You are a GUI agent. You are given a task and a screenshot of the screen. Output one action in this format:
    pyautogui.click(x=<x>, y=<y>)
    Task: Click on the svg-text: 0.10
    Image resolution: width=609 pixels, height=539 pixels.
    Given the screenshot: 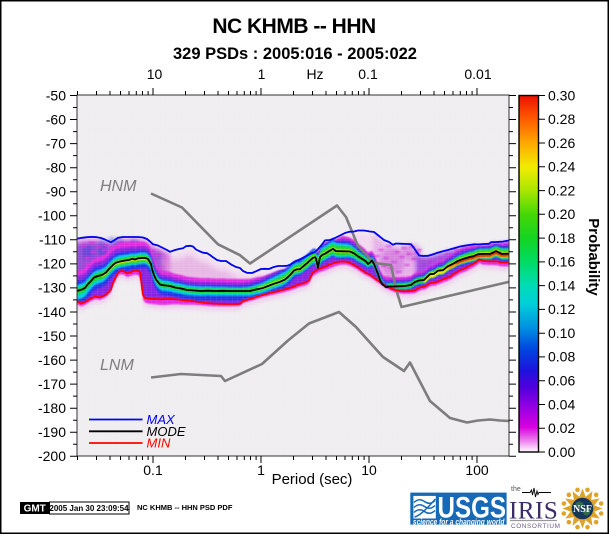 What is the action you would take?
    pyautogui.click(x=561, y=333)
    